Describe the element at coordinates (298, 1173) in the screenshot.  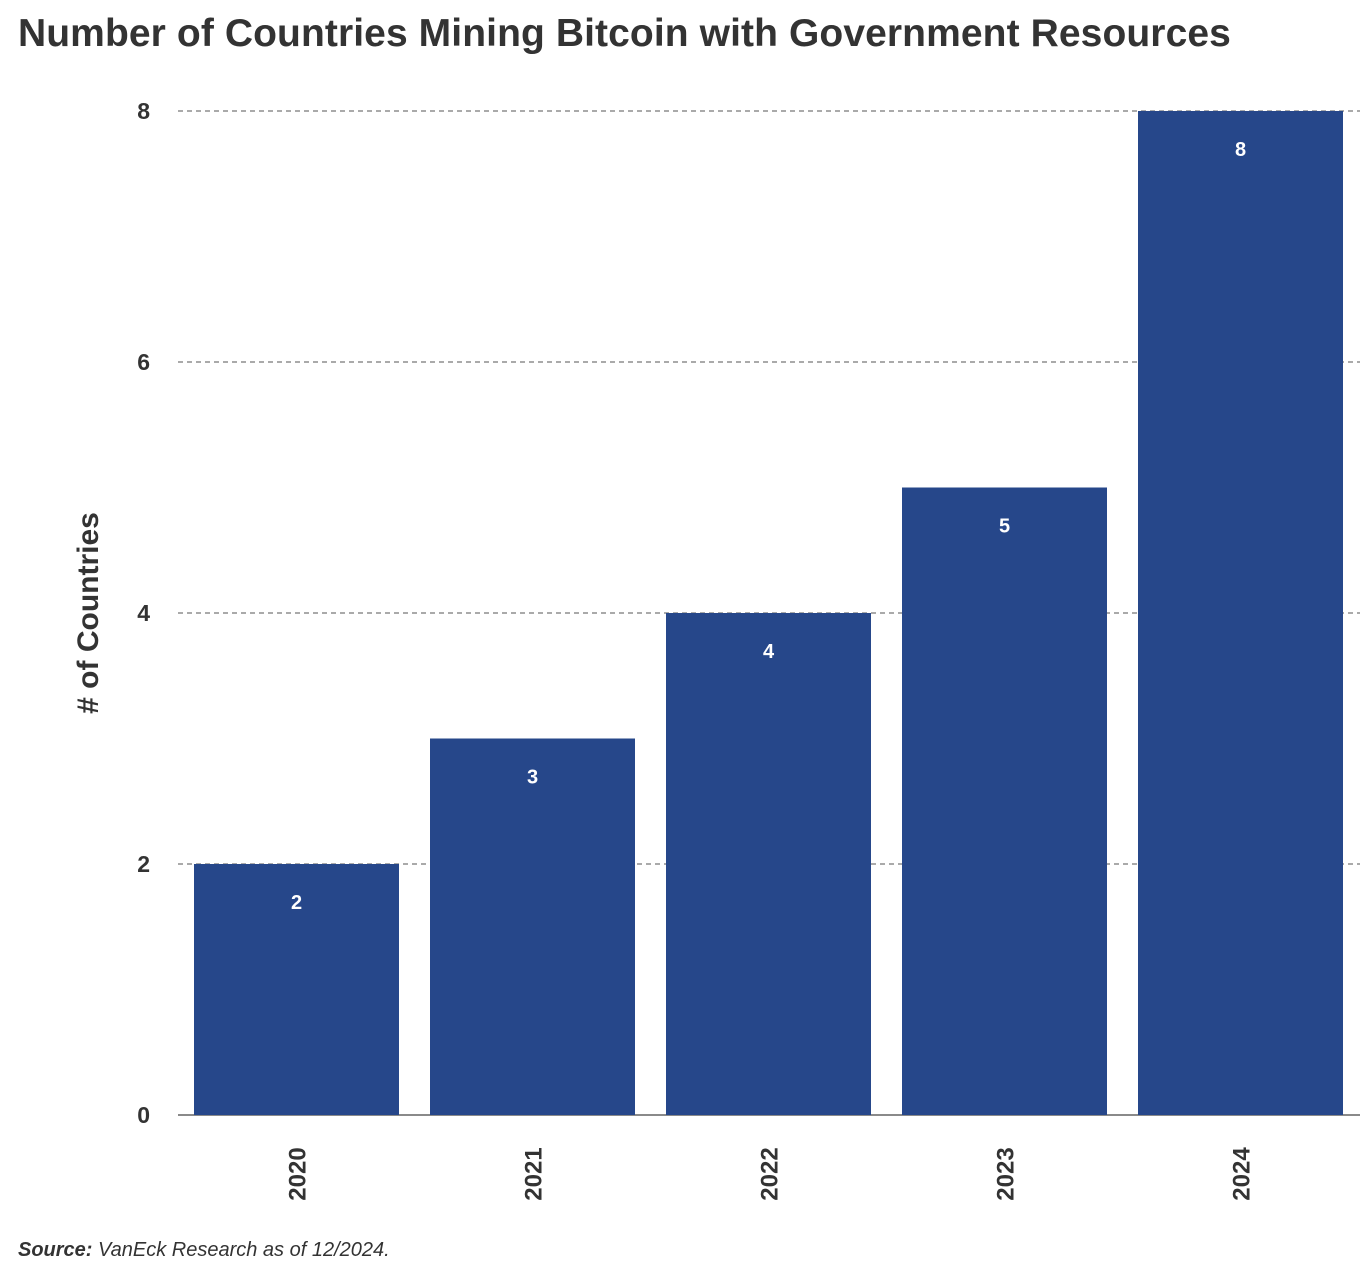
I see `x-tick-label: 2020` at that location.